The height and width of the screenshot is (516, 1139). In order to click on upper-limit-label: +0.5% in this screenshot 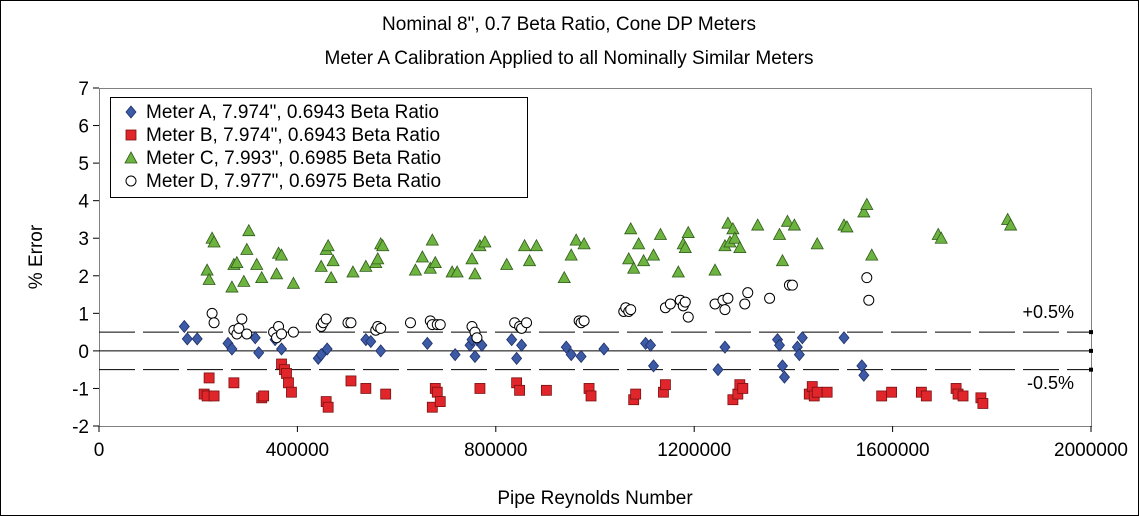, I will do `click(1048, 312)`.